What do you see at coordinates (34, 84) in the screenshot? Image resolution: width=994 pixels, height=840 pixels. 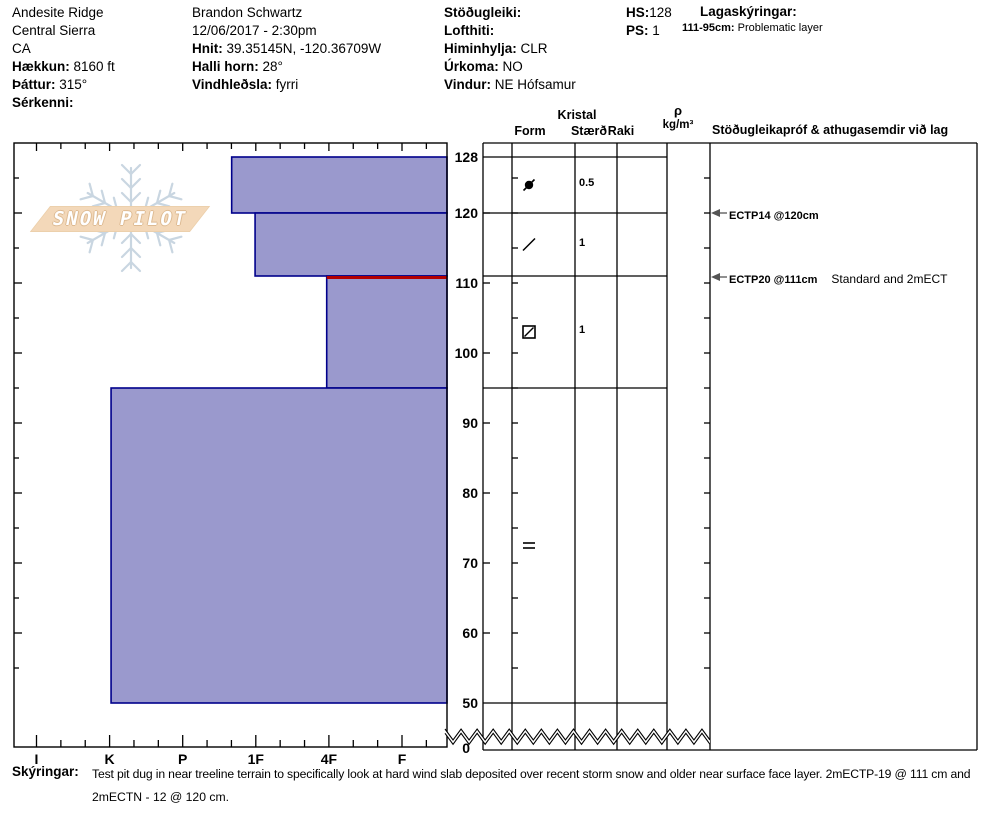 I see `field-label: Þáttur:` at bounding box center [34, 84].